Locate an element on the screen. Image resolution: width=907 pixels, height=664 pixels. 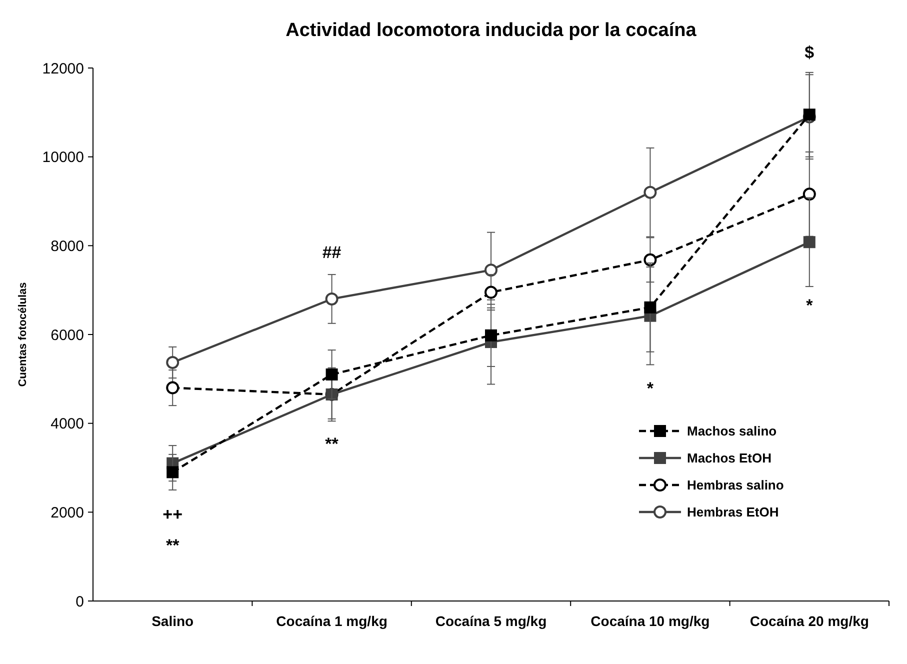
y-tick-label: 10000 is located at coordinates (63, 157).